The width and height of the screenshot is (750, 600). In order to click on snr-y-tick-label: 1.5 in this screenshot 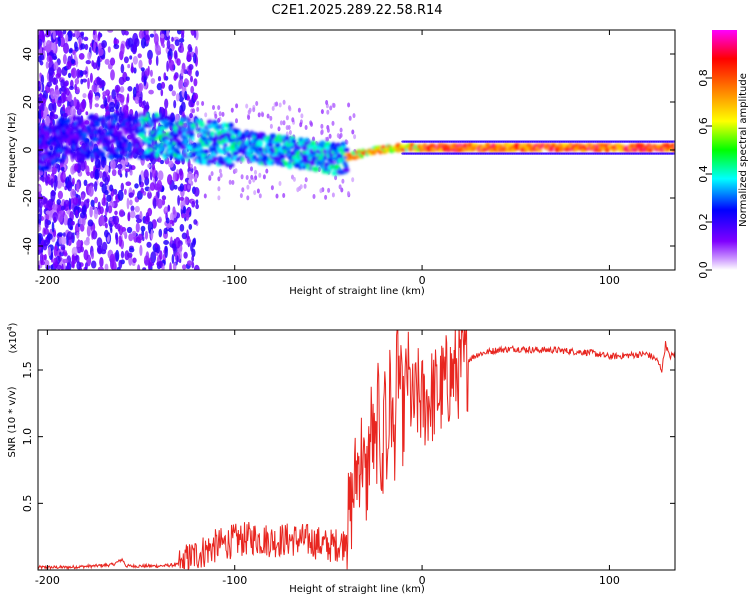, I will do `click(27, 370)`.